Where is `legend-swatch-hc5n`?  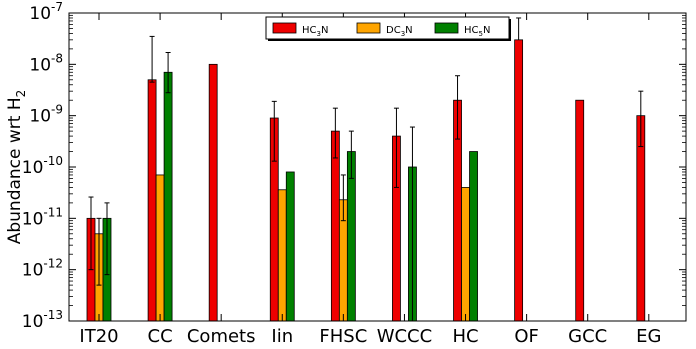
legend-swatch-hc5n is located at coordinates (446, 28).